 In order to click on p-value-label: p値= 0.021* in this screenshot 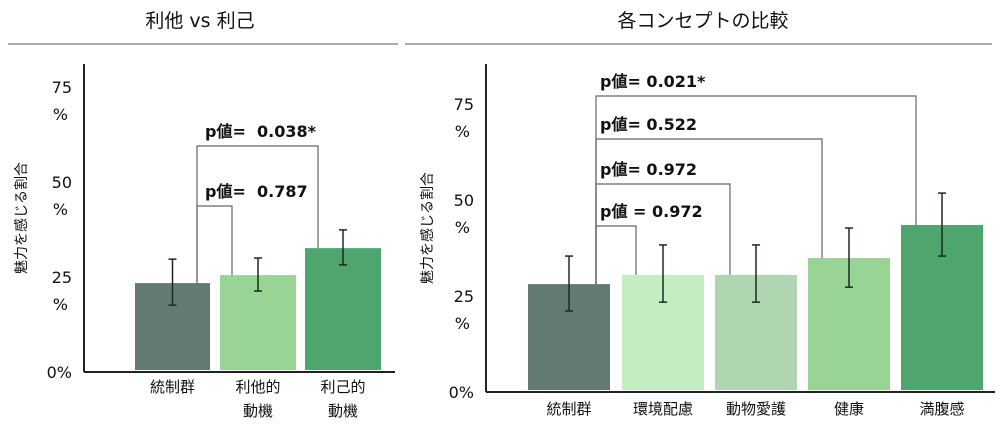, I will do `click(653, 81)`.